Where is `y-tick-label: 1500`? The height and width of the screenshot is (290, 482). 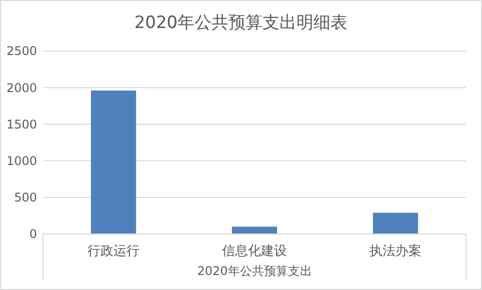 y-tick-label: 1500 is located at coordinates (21, 124).